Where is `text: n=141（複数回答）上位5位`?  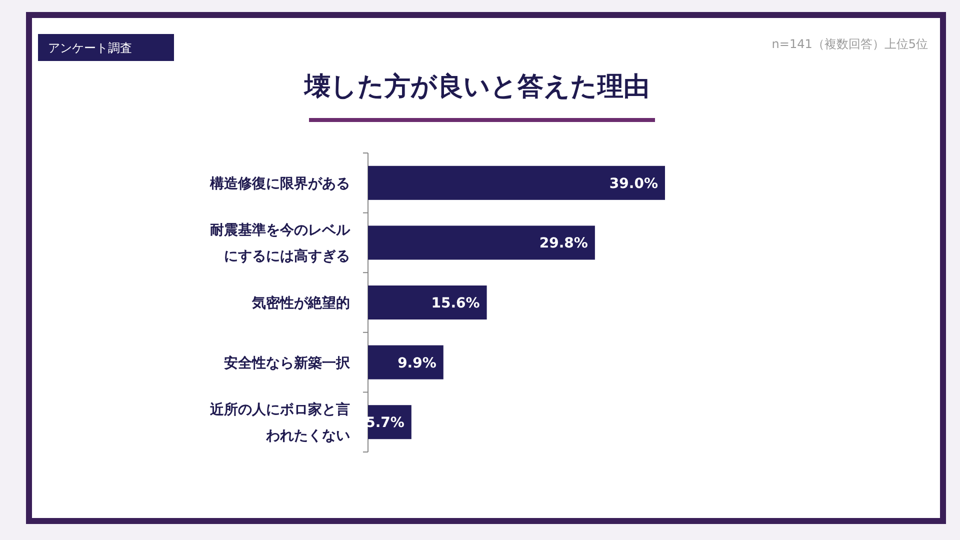 text: n=141（複数回答）上位5位 is located at coordinates (850, 44).